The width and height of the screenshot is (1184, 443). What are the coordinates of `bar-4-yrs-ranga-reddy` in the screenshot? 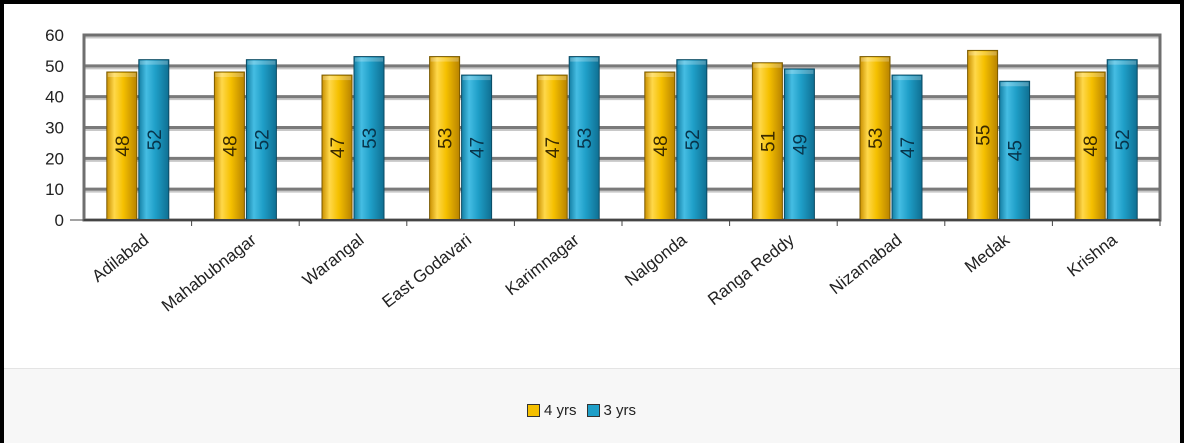 It's located at (767, 141).